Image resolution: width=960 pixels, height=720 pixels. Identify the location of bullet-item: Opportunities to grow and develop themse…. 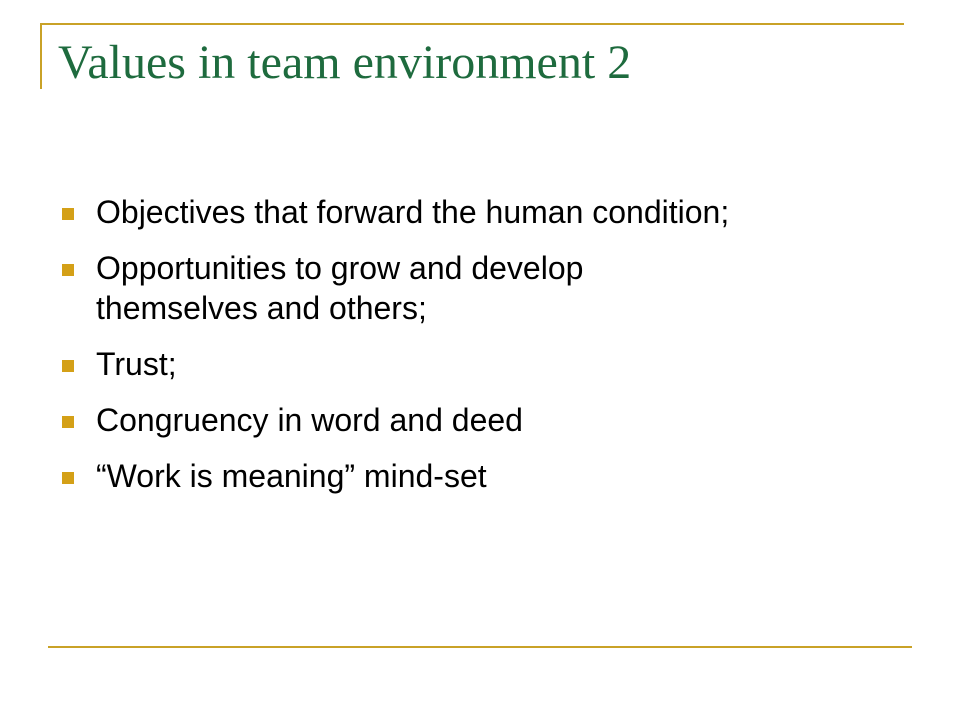
(490, 288).